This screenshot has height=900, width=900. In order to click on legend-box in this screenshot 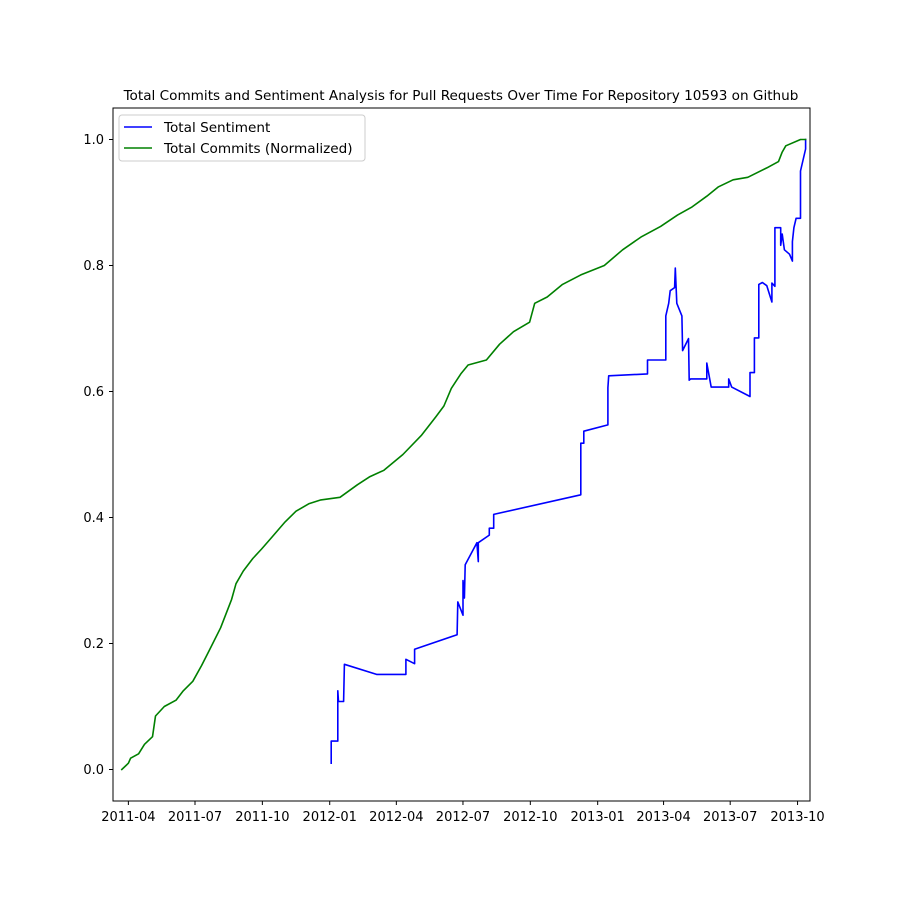, I will do `click(242, 138)`.